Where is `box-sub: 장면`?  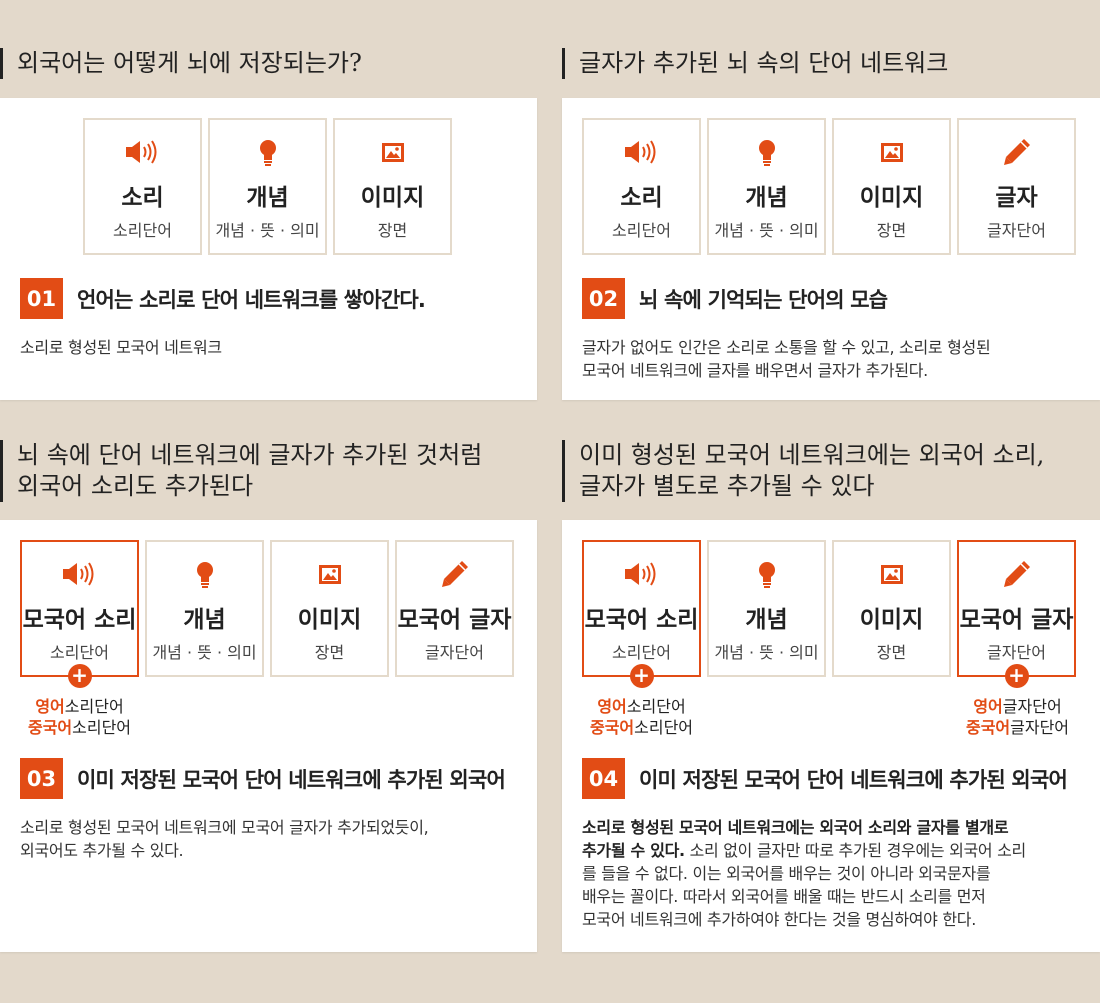 box-sub: 장면 is located at coordinates (891, 652).